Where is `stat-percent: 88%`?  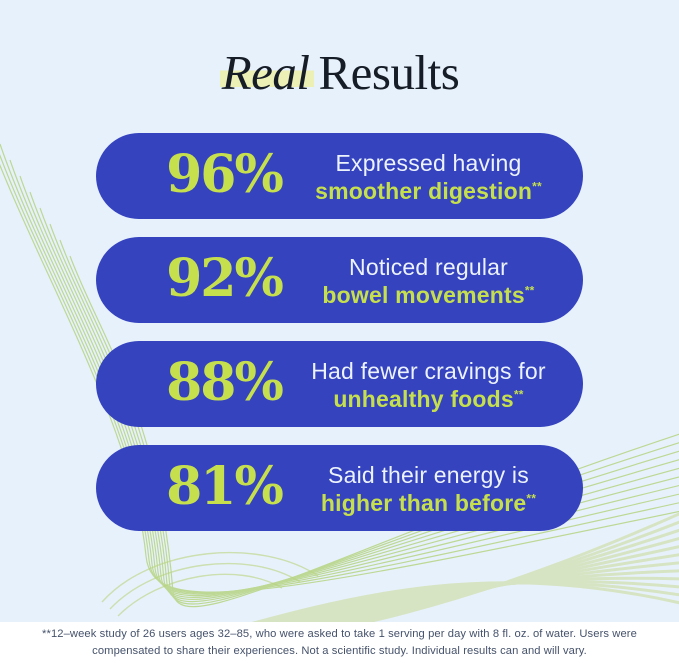
stat-percent: 88% is located at coordinates (225, 382).